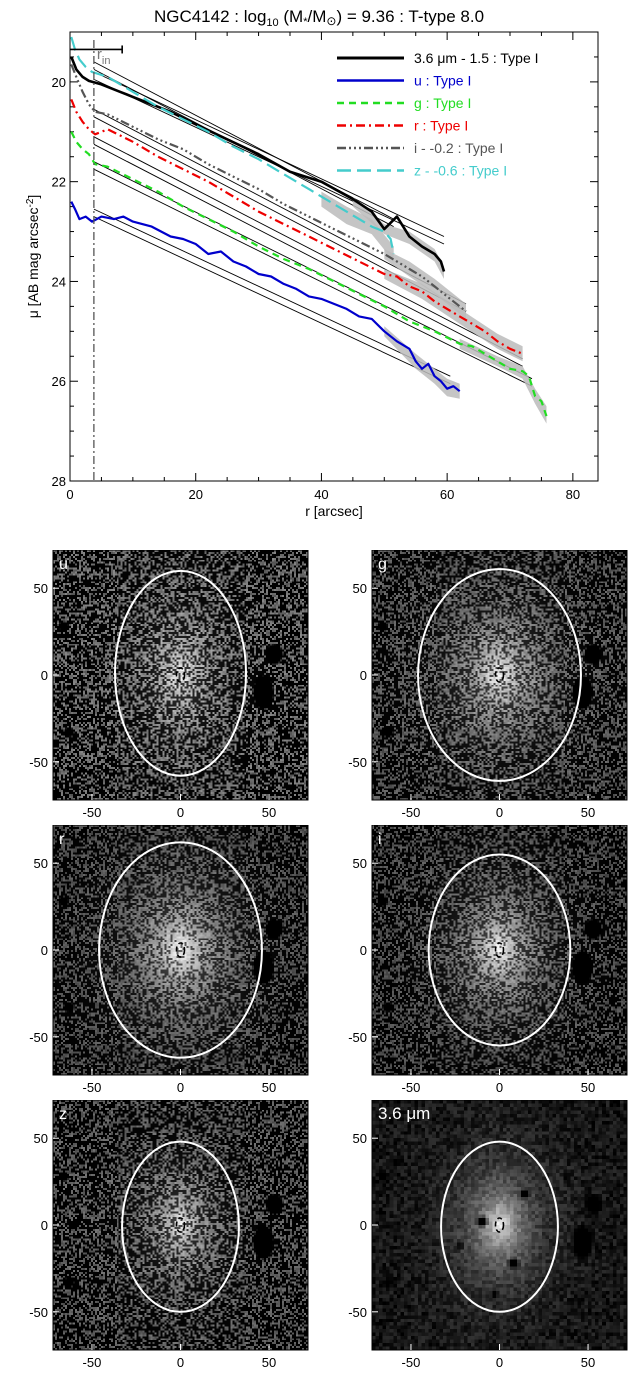  I want to click on inner-radius-marker: rin, so click(96, 260).